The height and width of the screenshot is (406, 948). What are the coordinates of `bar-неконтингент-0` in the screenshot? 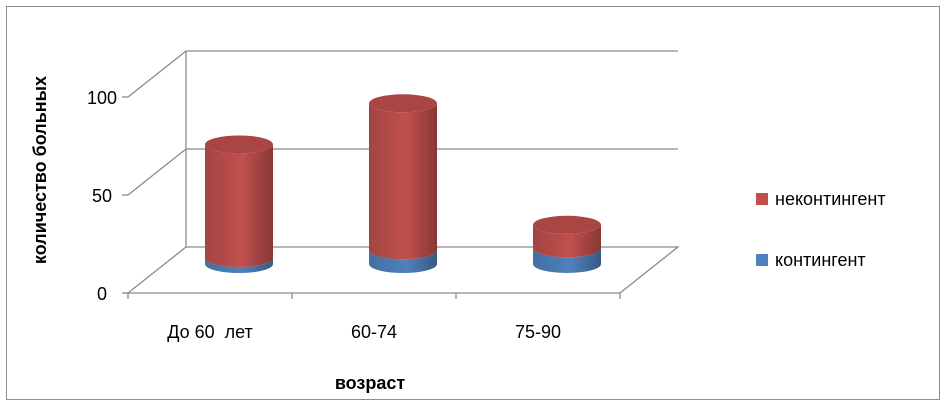 It's located at (239, 206).